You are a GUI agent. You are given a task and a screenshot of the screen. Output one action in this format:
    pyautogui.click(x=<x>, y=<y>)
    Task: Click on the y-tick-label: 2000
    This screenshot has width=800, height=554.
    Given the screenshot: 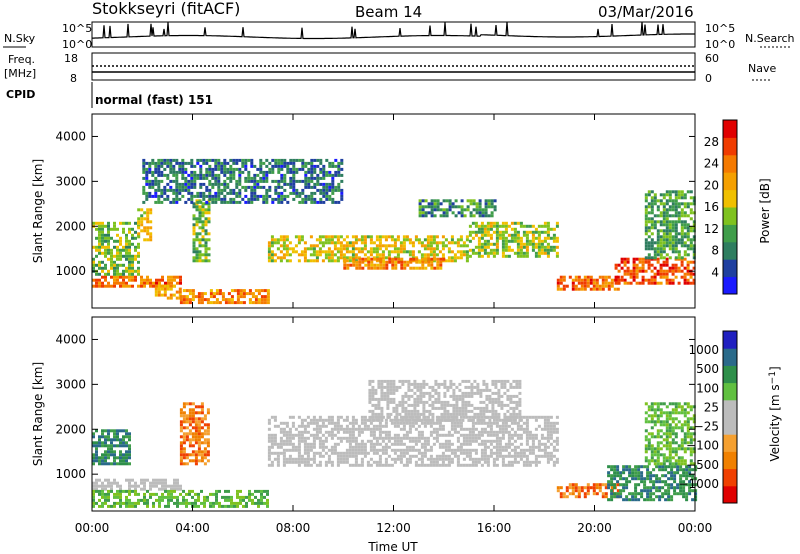 What is the action you would take?
    pyautogui.click(x=70, y=226)
    